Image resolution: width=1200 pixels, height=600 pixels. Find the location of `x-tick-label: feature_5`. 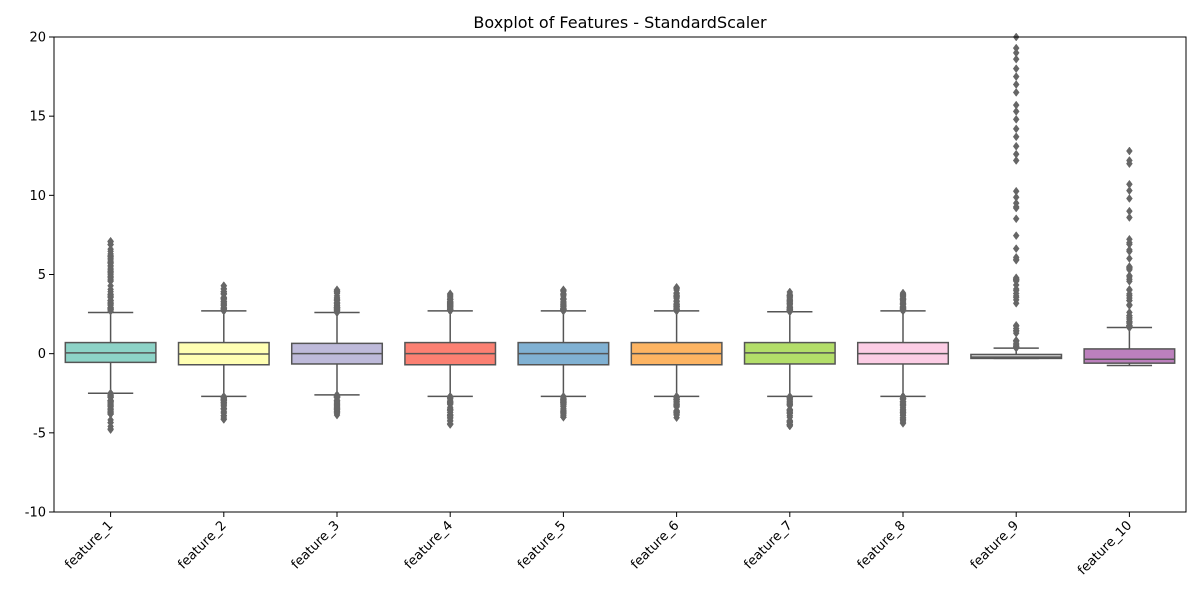

x-tick-label: feature_5 is located at coordinates (542, 545).